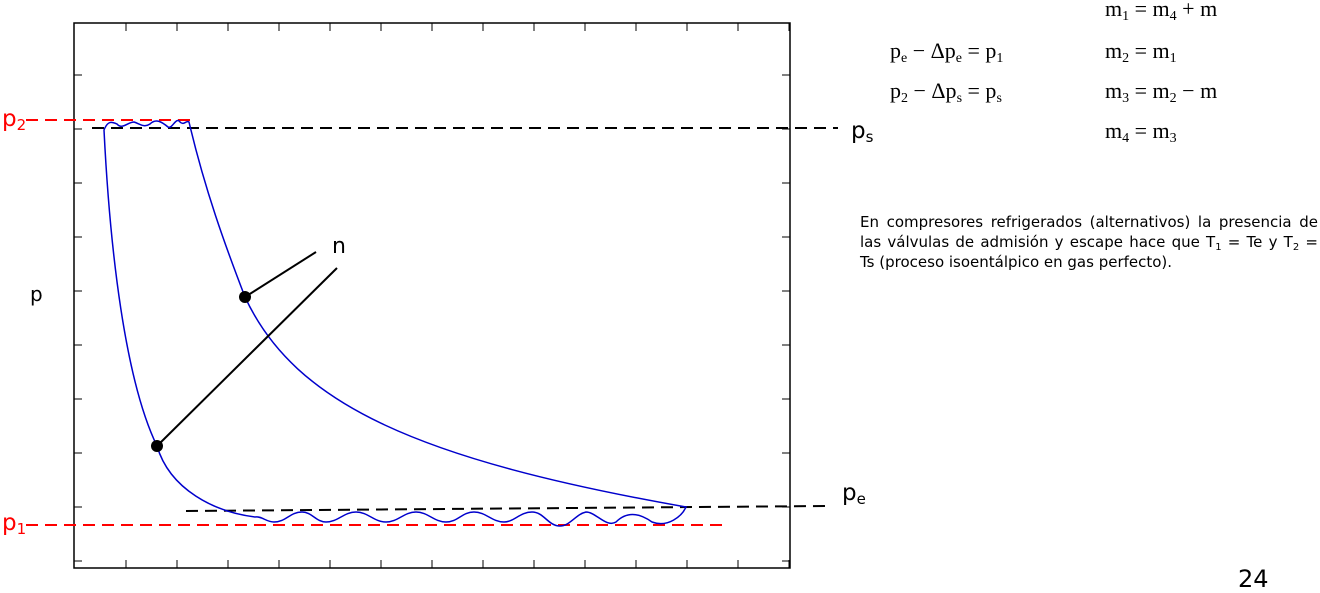 This screenshot has width=1320, height=593. What do you see at coordinates (245, 297) in the screenshot?
I see `polytropic-point-expansion` at bounding box center [245, 297].